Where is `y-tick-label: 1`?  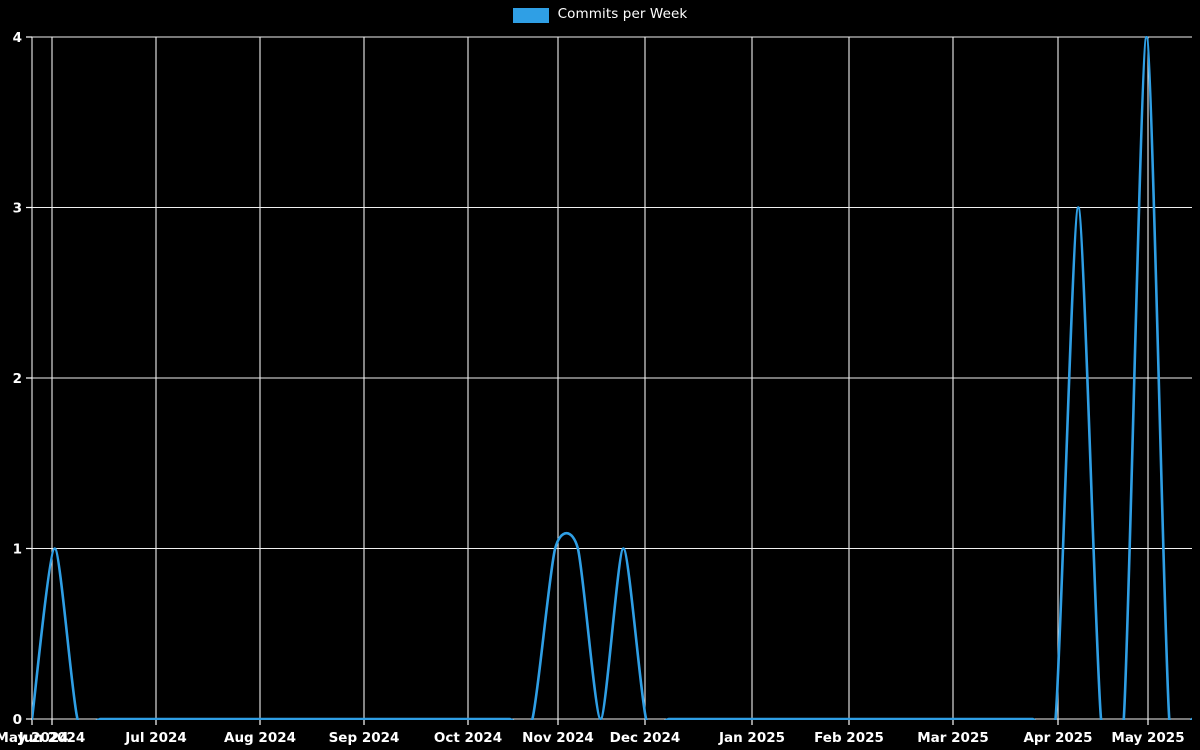
y-tick-label: 1 is located at coordinates (17, 550).